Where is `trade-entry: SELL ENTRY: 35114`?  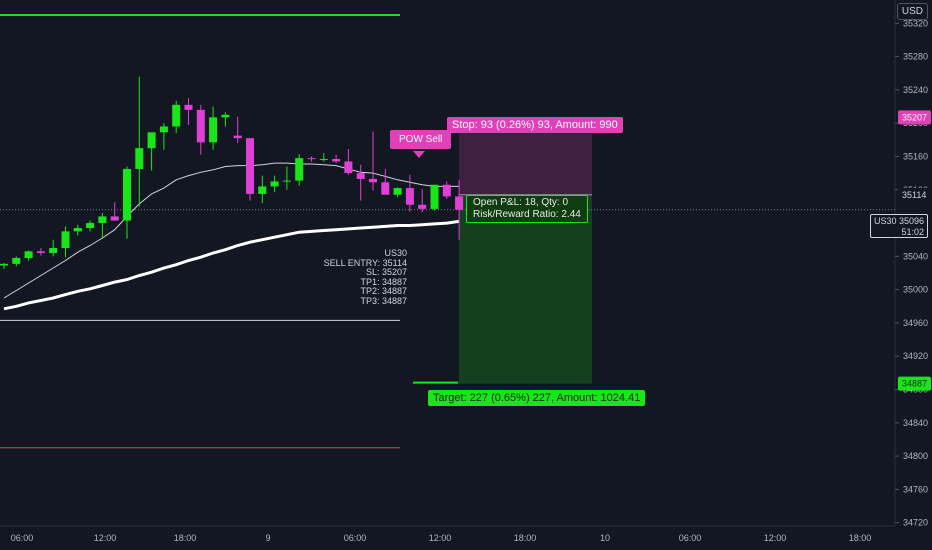
trade-entry: SELL ENTRY: 35114 is located at coordinates (365, 262).